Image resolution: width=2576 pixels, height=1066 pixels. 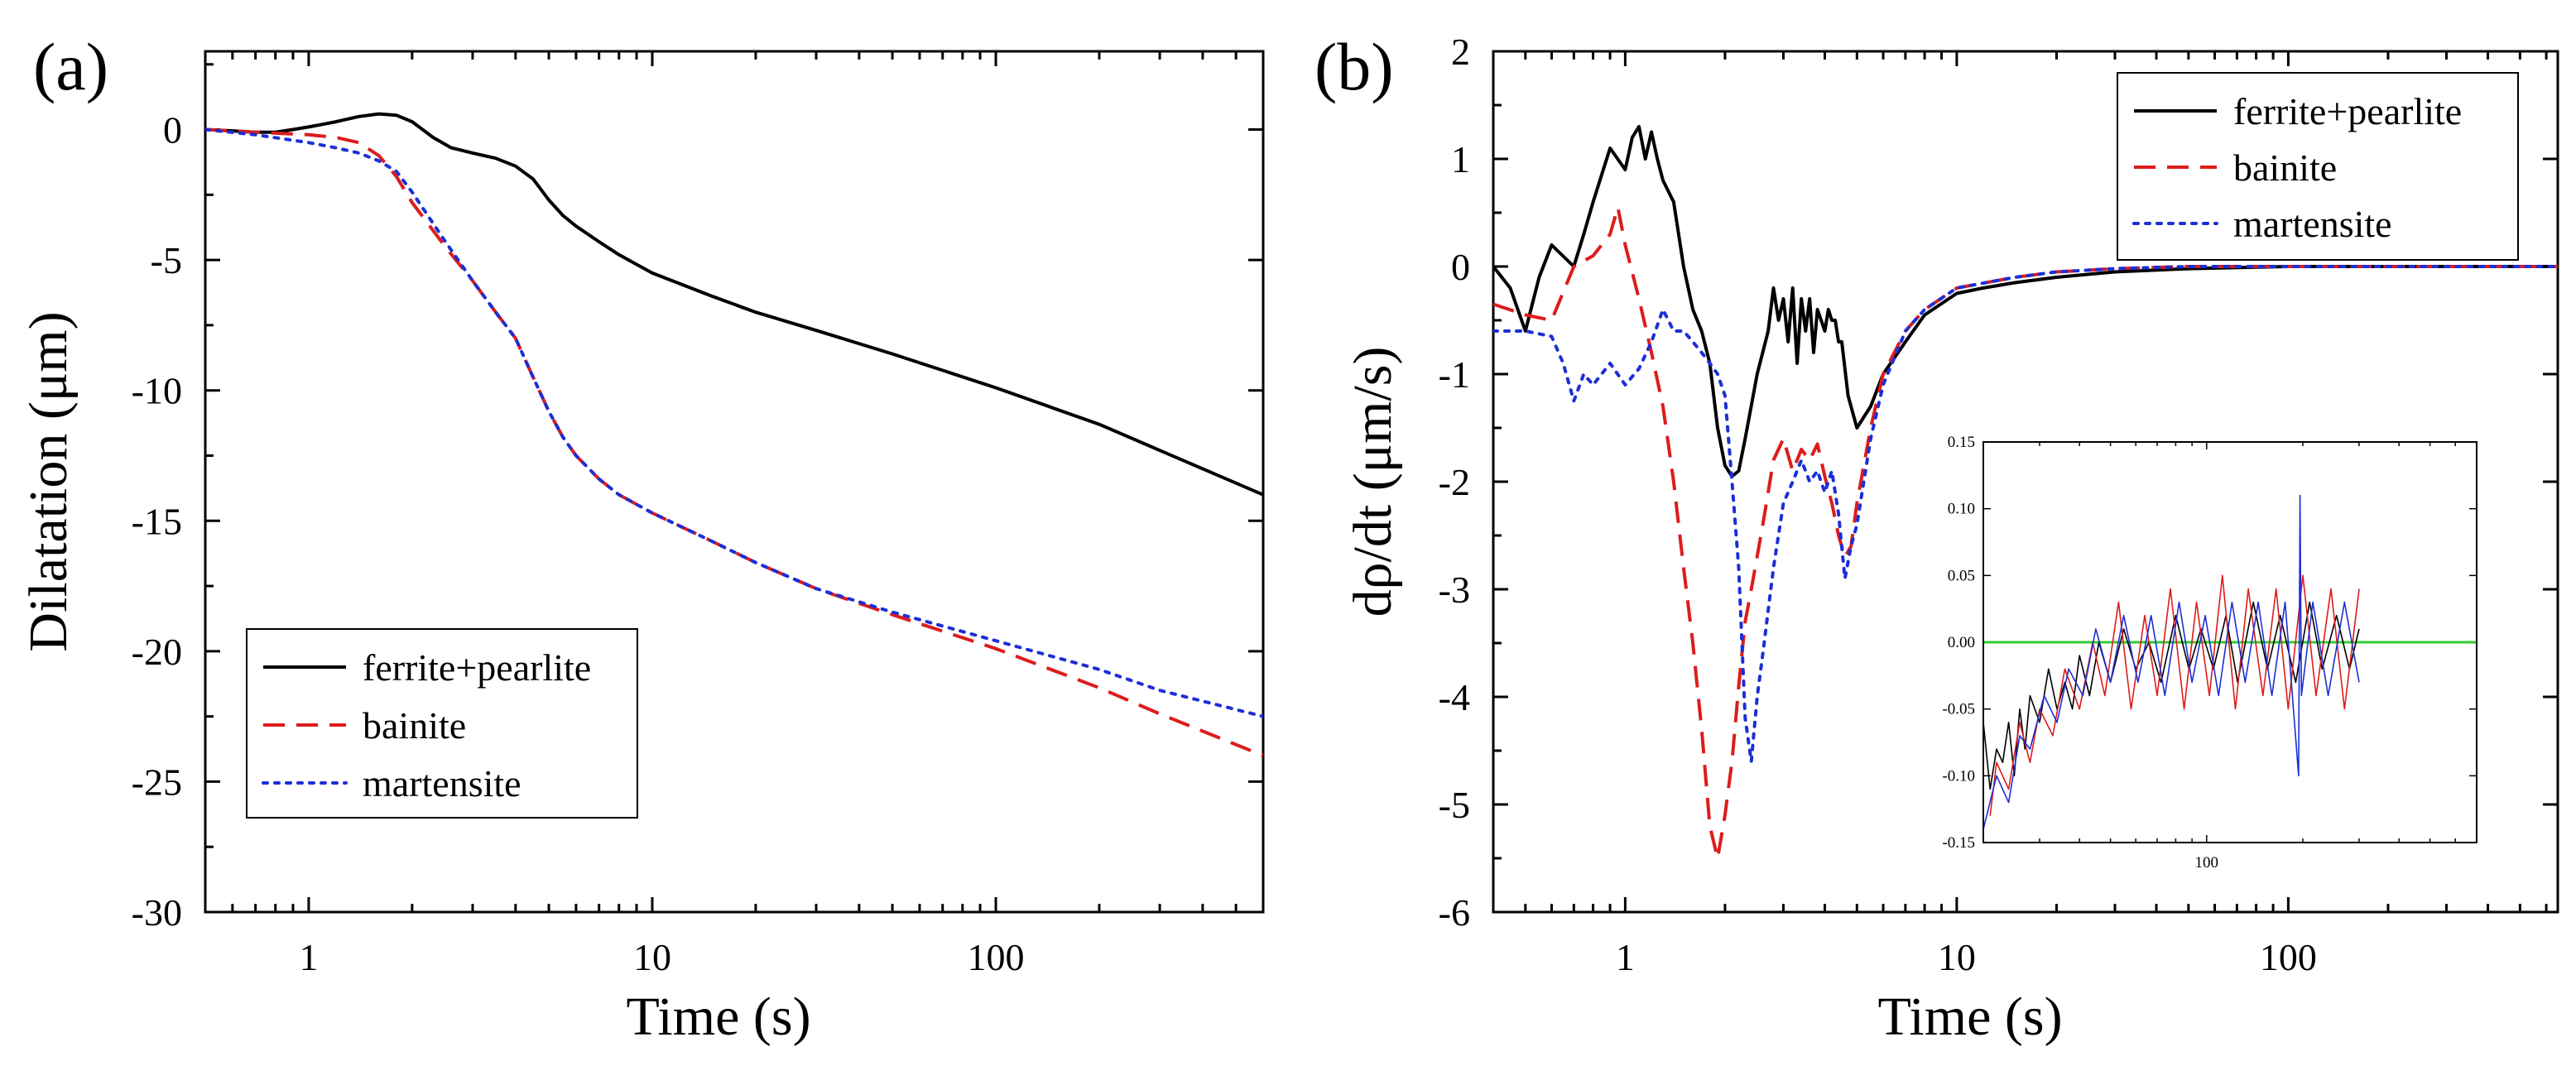 What do you see at coordinates (1961, 509) in the screenshot?
I see `inset-y-tick-label: 0.10` at bounding box center [1961, 509].